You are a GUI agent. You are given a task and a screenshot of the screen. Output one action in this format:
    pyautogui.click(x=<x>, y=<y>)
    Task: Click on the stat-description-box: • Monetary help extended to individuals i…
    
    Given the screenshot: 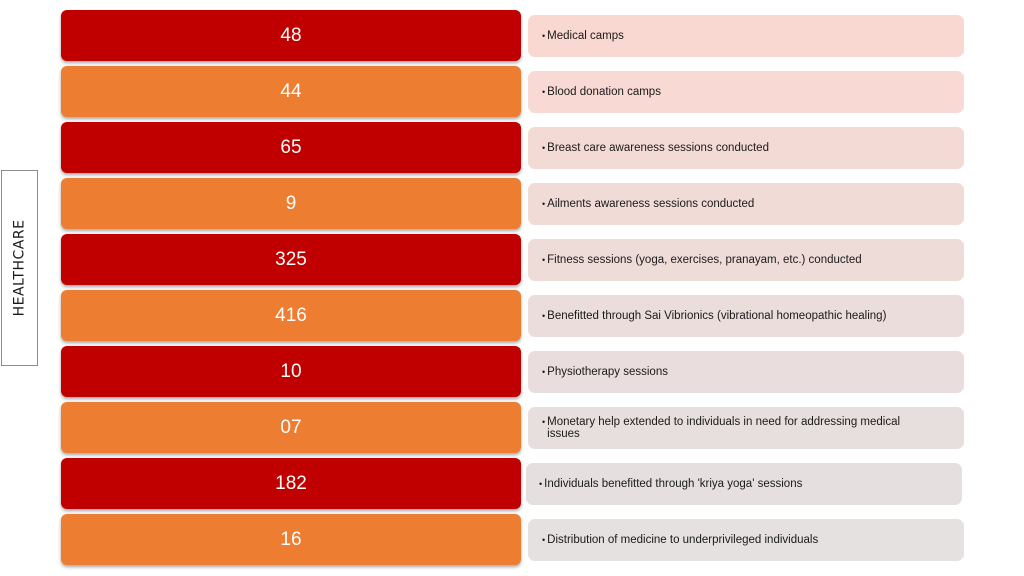 What is the action you would take?
    pyautogui.click(x=746, y=428)
    